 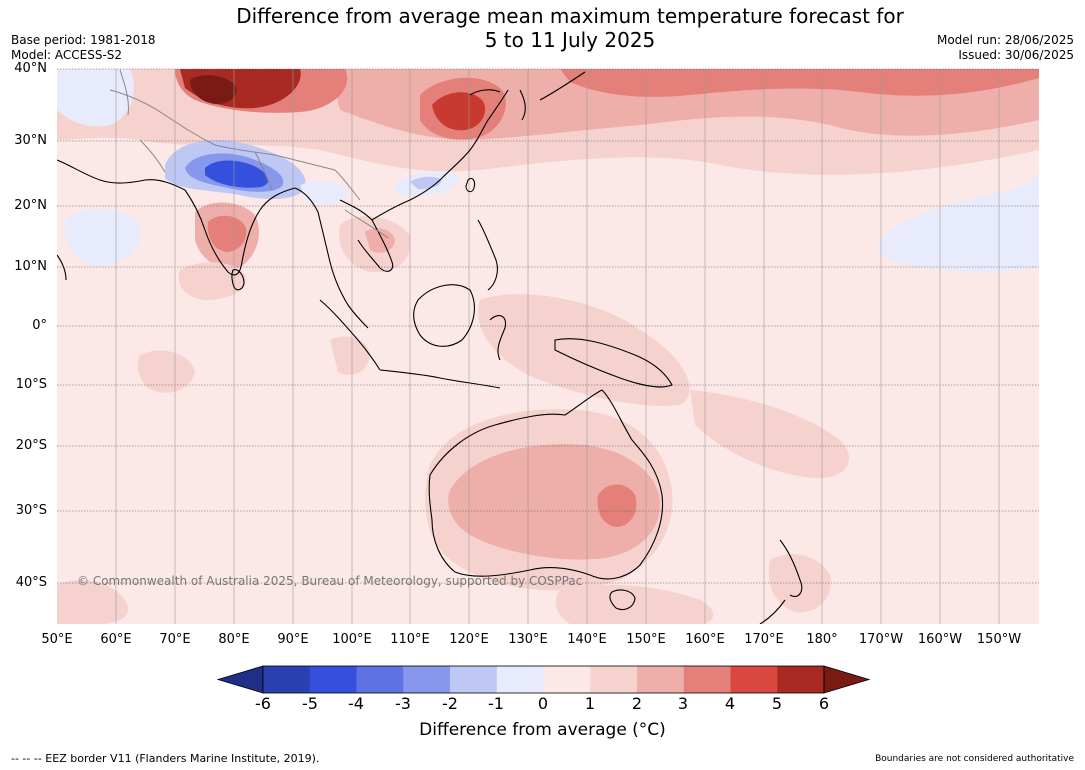 I want to click on anomaly-india-warm-core, so click(x=227, y=233).